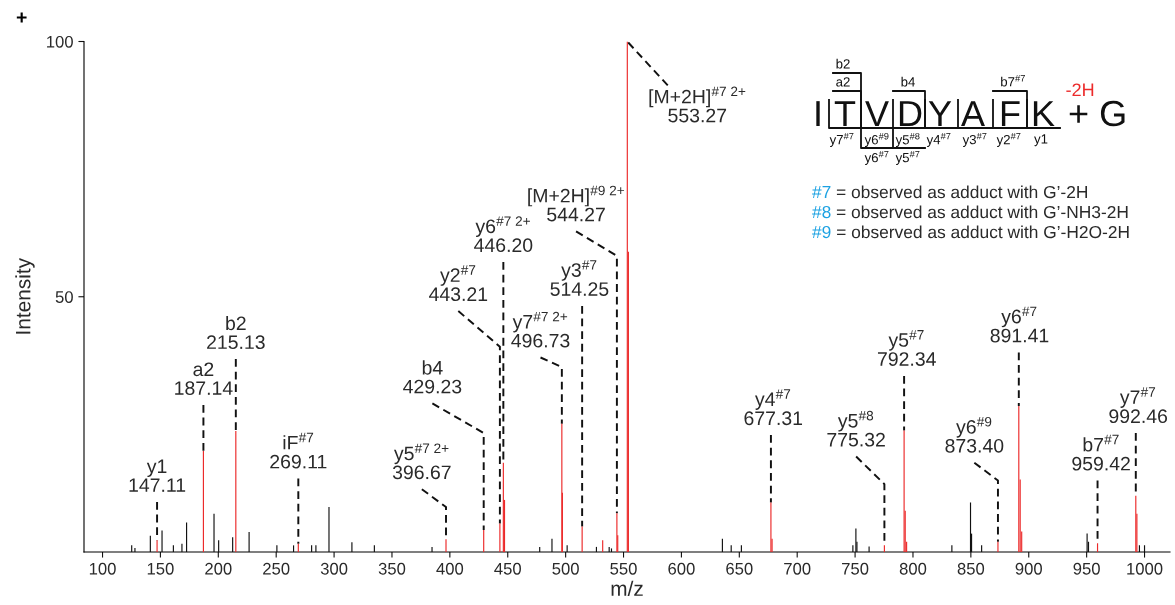 This screenshot has height=605, width=1175. I want to click on annotation: y5$^{#7 2+}$ 396.67, so click(421, 461).